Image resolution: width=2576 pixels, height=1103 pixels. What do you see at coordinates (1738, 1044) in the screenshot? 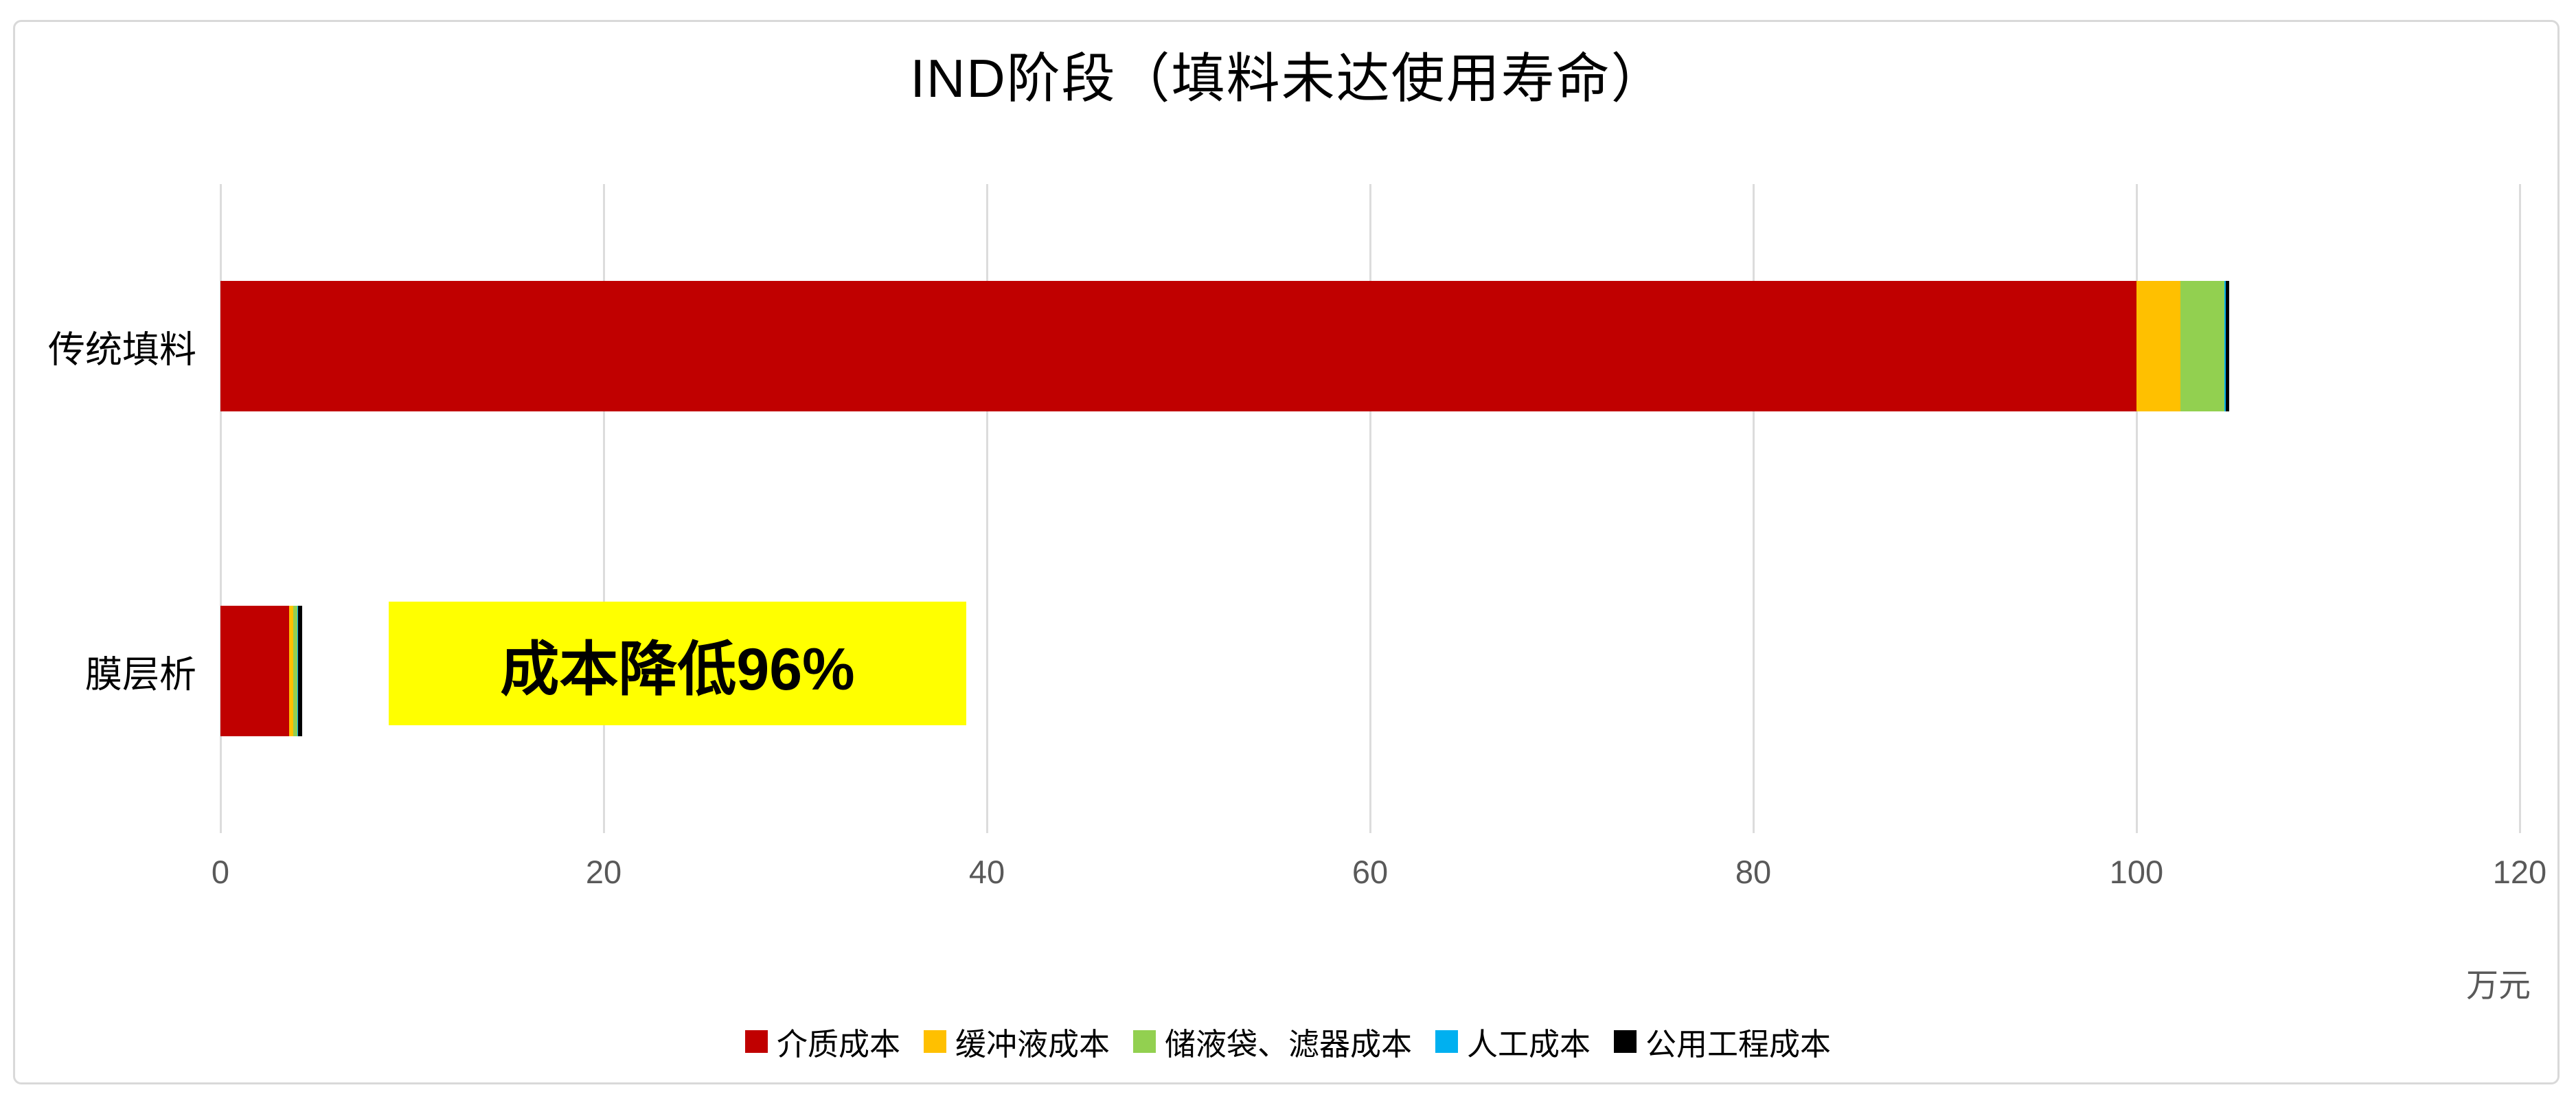
I see `legend-label: 公用工程成本` at bounding box center [1738, 1044].